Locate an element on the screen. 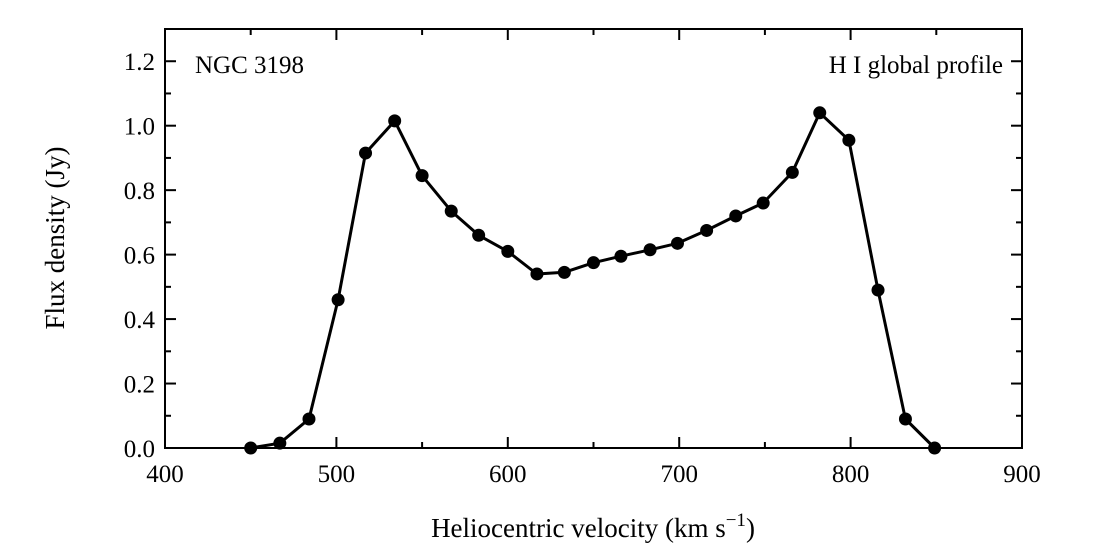 Image resolution: width=1095 pixels, height=556 pixels. x-axis-title-main: Heliocentric velocity (km s is located at coordinates (578, 528).